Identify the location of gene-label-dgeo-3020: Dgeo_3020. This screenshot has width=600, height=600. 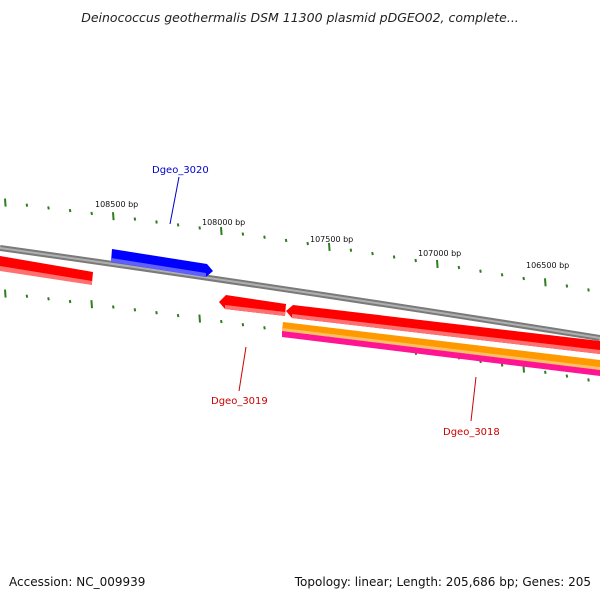
(180, 170).